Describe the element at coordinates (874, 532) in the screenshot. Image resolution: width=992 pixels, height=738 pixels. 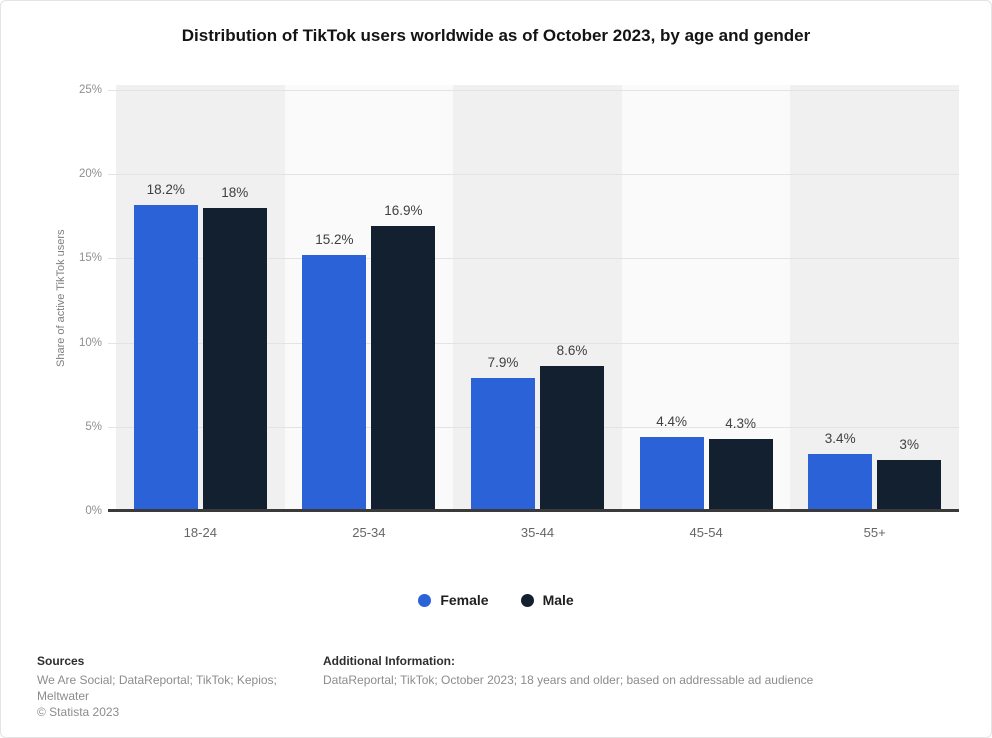
I see `x-axis-label: 55+` at that location.